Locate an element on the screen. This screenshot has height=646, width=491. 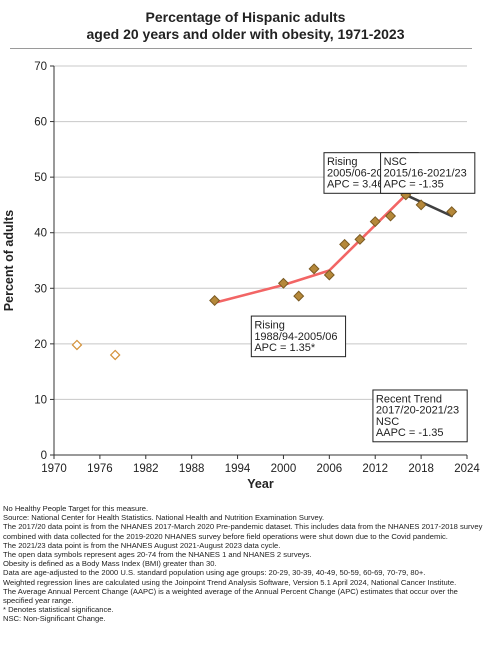
x-tick-label: 2024 is located at coordinates (467, 469).